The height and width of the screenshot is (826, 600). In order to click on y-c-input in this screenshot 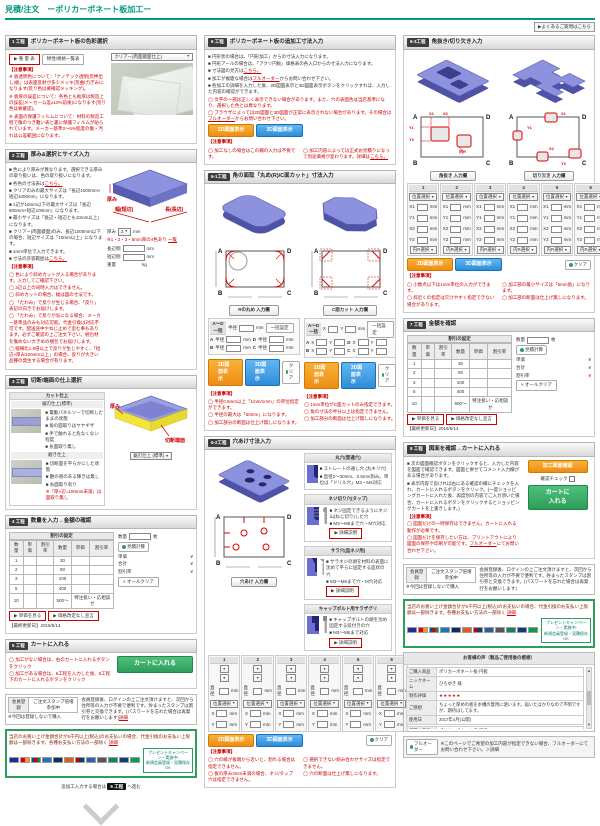, I will do `click(381, 351)`.